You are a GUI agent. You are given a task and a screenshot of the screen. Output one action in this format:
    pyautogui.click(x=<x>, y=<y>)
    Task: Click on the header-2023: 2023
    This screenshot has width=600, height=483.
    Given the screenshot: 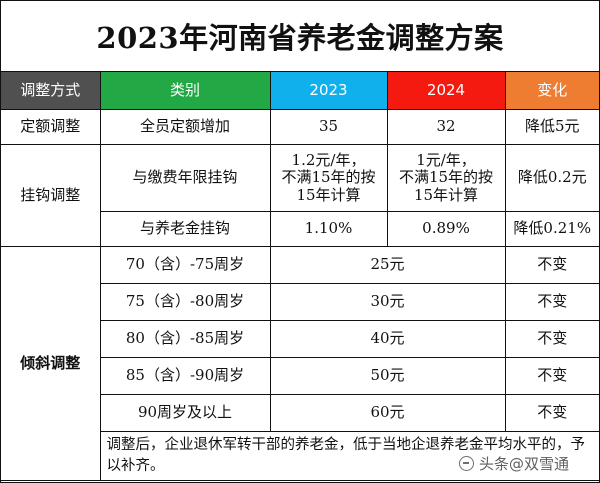 What is the action you would take?
    pyautogui.click(x=328, y=91)
    